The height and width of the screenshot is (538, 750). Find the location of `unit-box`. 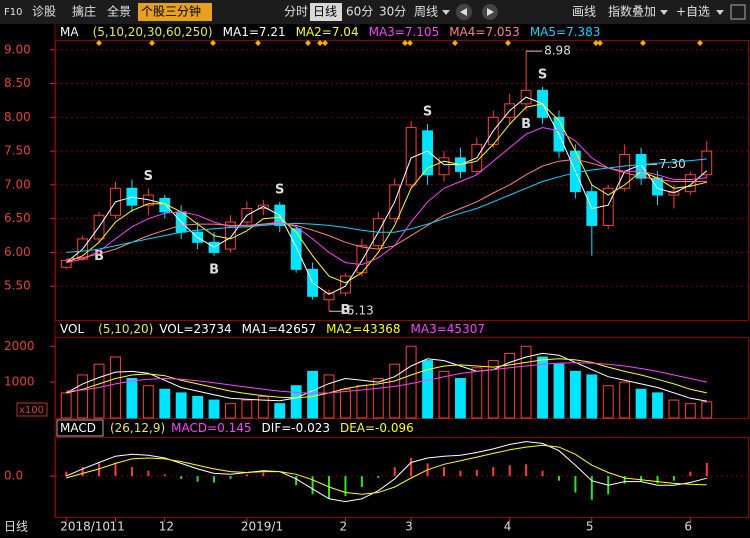

unit-box is located at coordinates (32, 409).